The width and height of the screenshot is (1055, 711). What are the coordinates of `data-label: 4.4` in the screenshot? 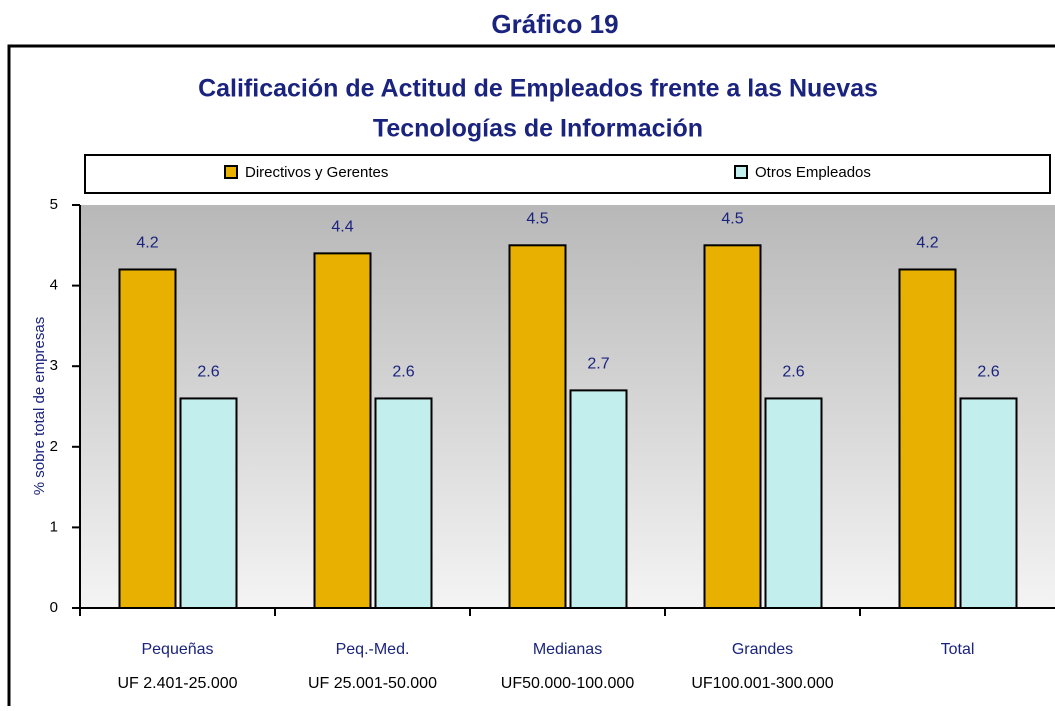 It's located at (342, 227).